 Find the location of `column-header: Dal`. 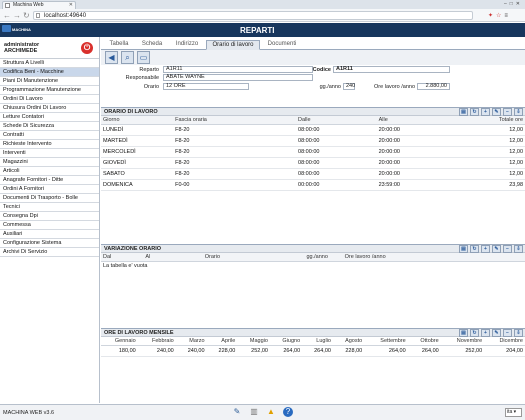

column-header: Dal is located at coordinates (122, 257).